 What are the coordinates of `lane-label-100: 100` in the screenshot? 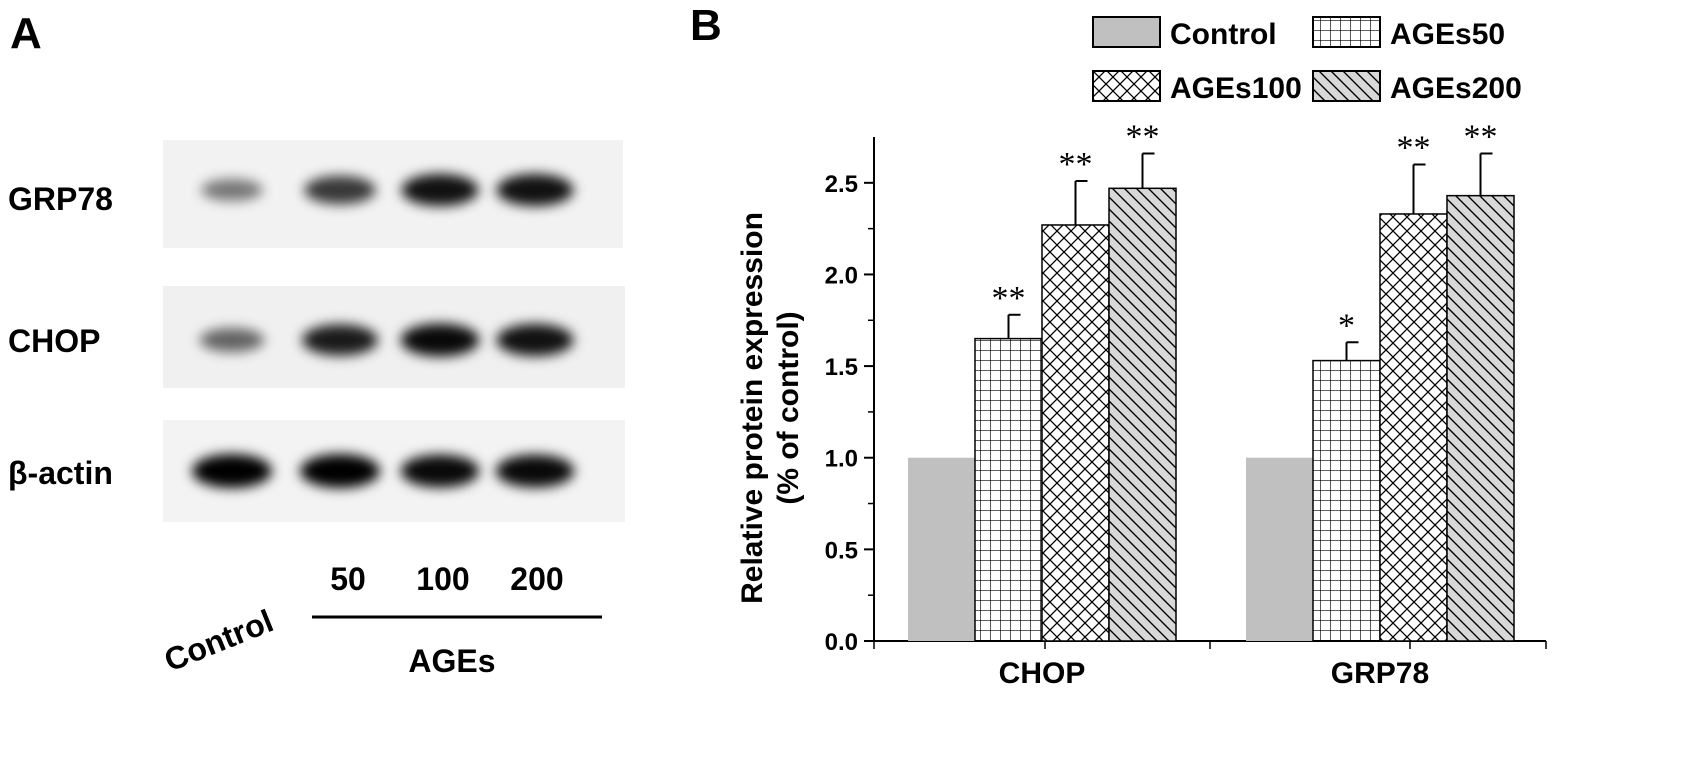 It's located at (442, 579).